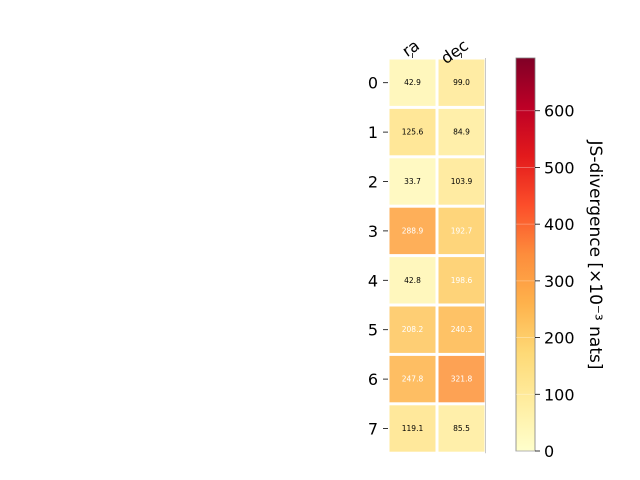  What do you see at coordinates (373, 330) in the screenshot?
I see `row-tick-label: 5` at bounding box center [373, 330].